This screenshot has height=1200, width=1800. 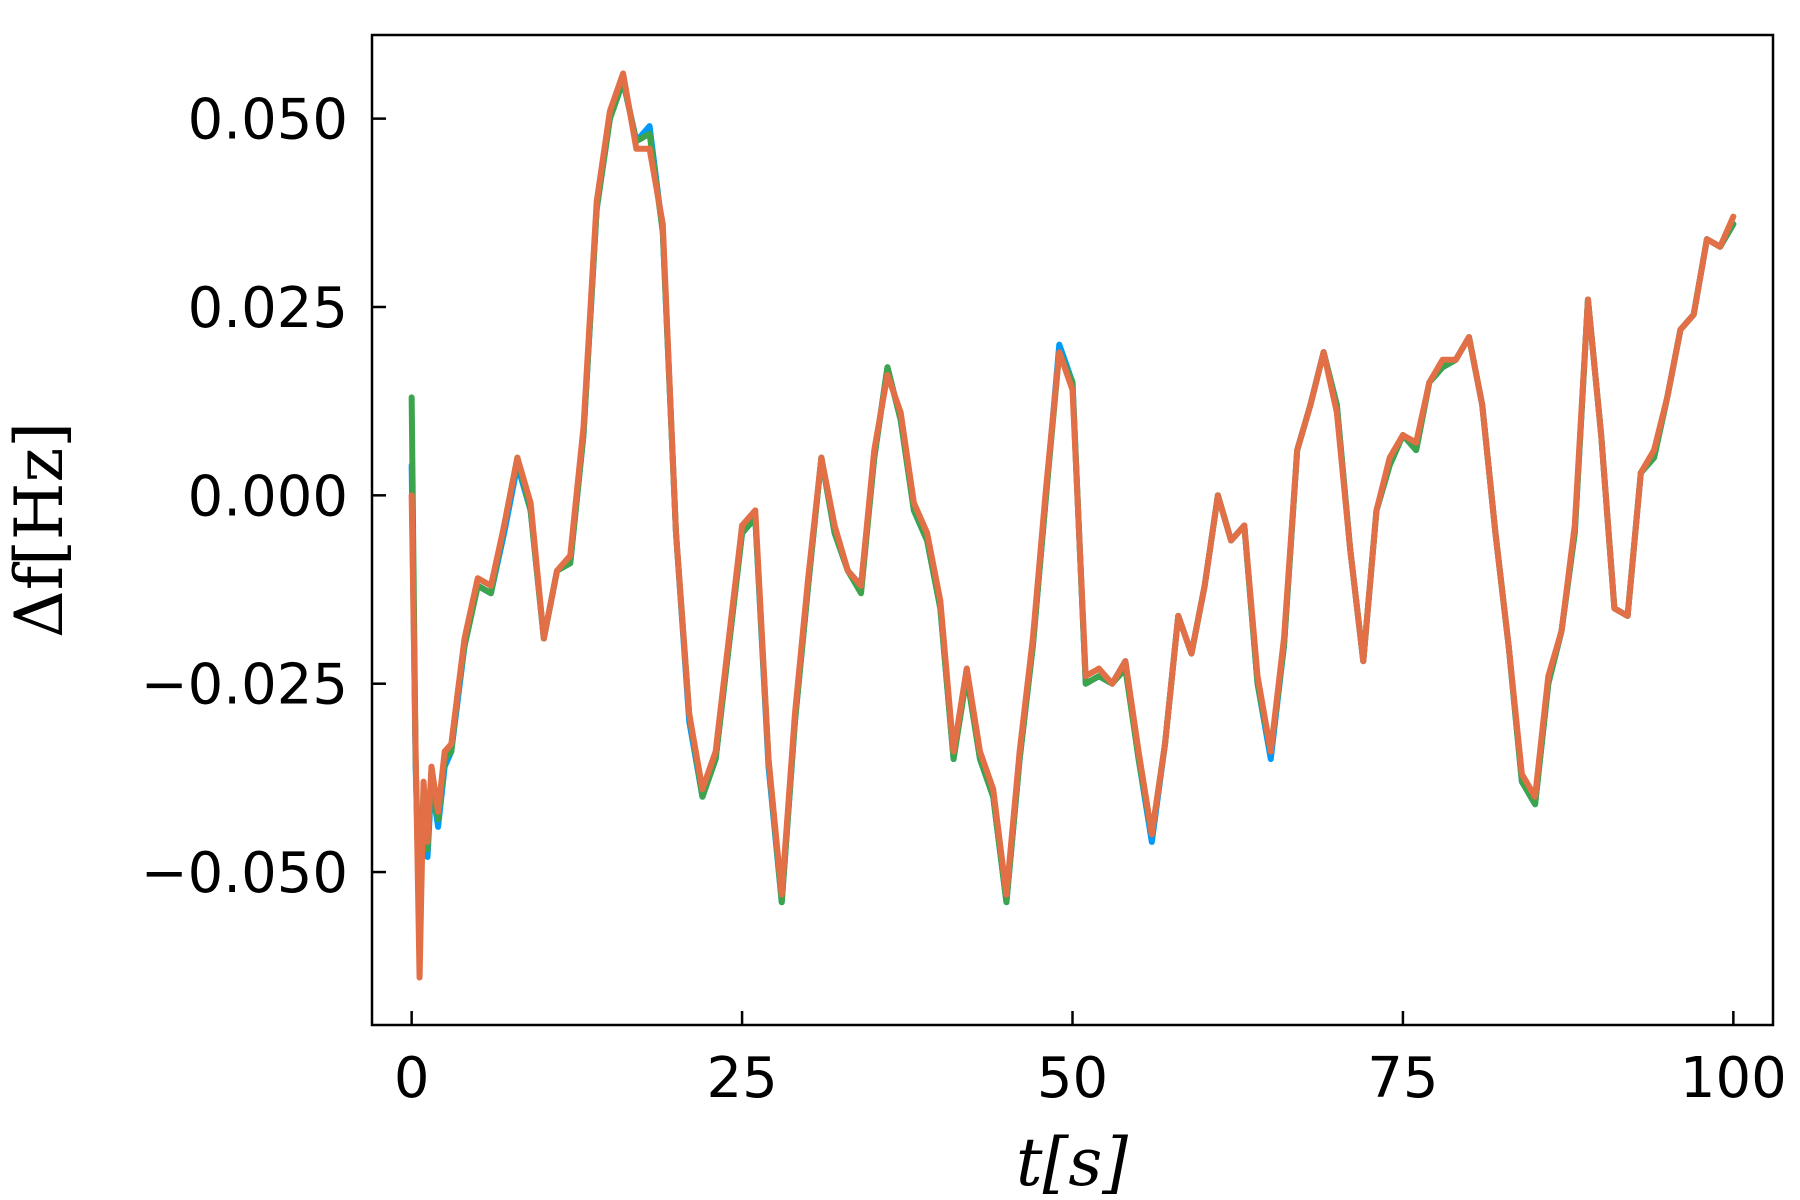 What do you see at coordinates (39, 530) in the screenshot?
I see `y-axis-title: Δf[Hz]` at bounding box center [39, 530].